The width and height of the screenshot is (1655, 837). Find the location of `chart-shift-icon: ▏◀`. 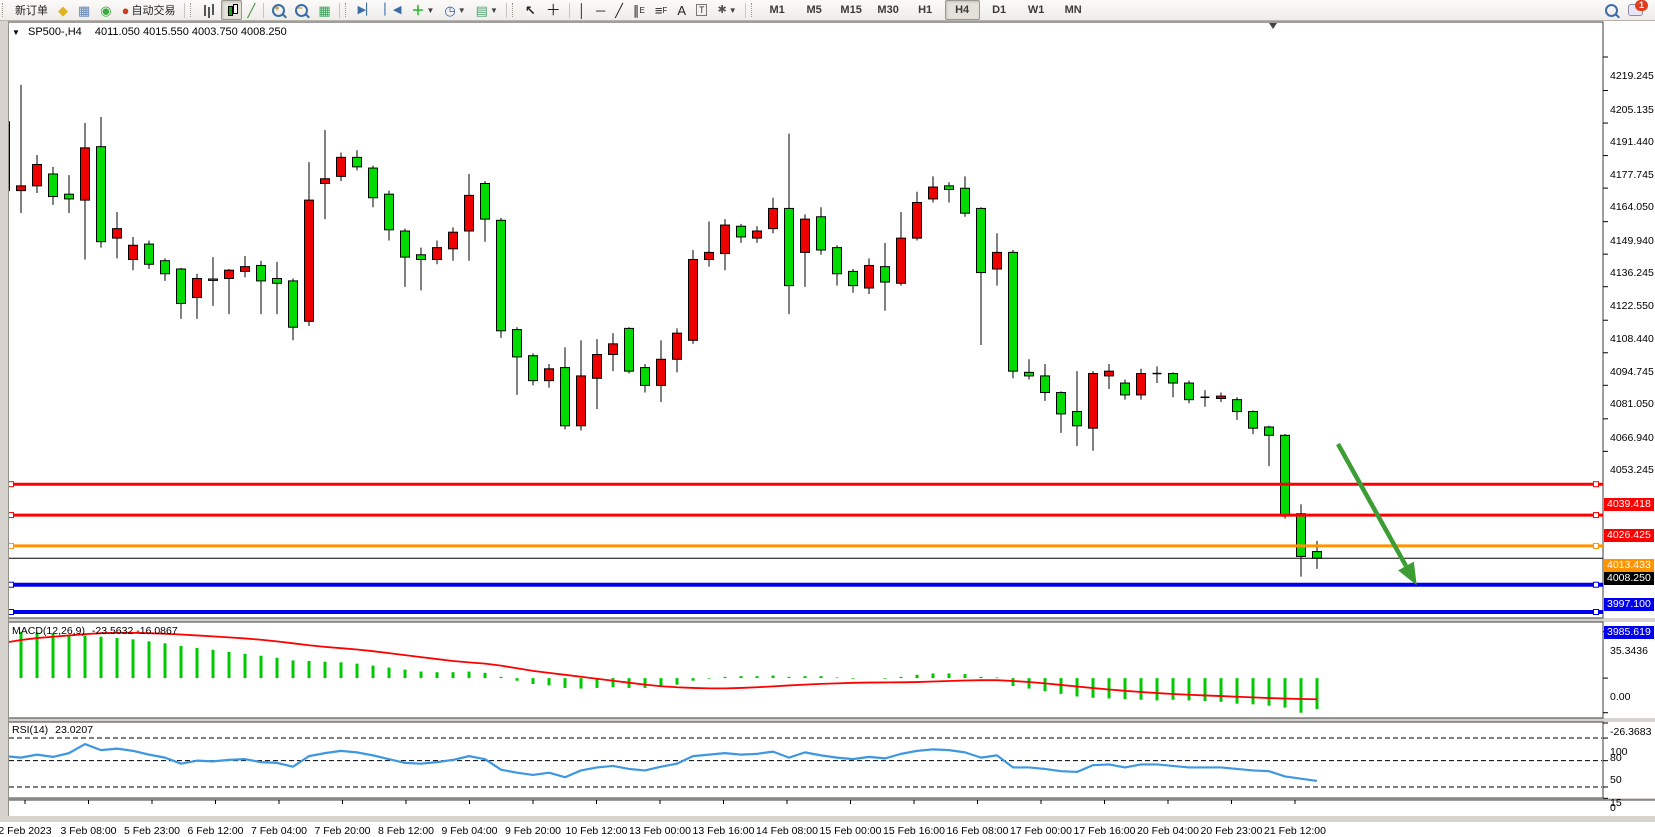

chart-shift-icon: ▏◀ is located at coordinates (393, 9).